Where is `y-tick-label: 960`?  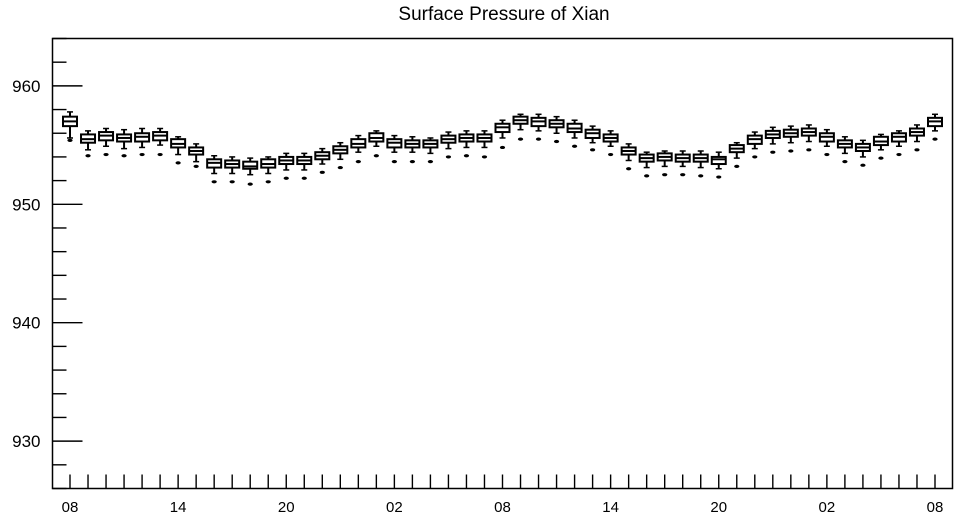 y-tick-label: 960 is located at coordinates (26, 86).